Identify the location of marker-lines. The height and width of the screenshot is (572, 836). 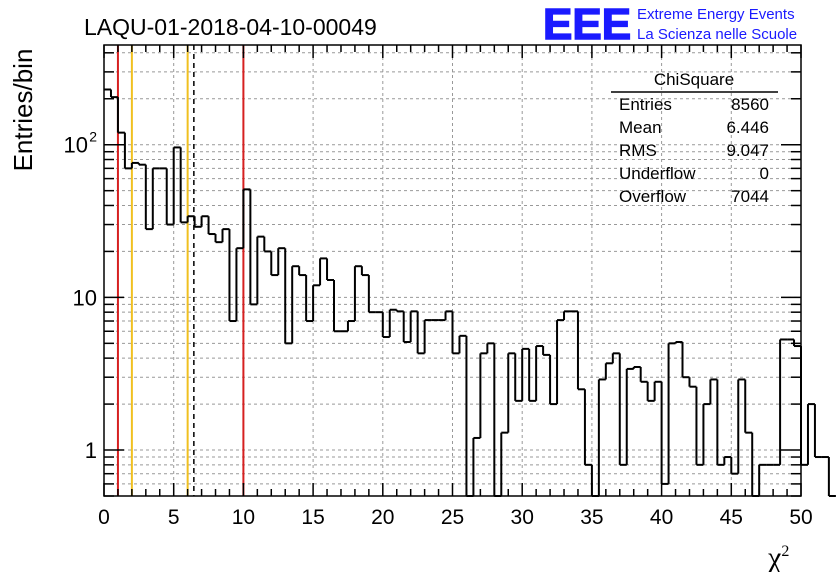
(180, 270).